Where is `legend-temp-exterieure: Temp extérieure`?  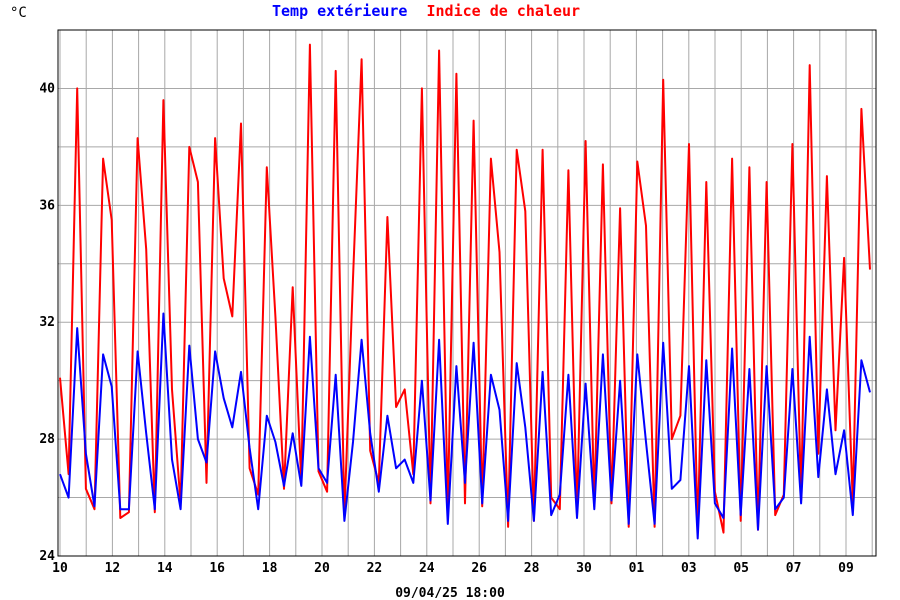 legend-temp-exterieure: Temp extérieure is located at coordinates (339, 11).